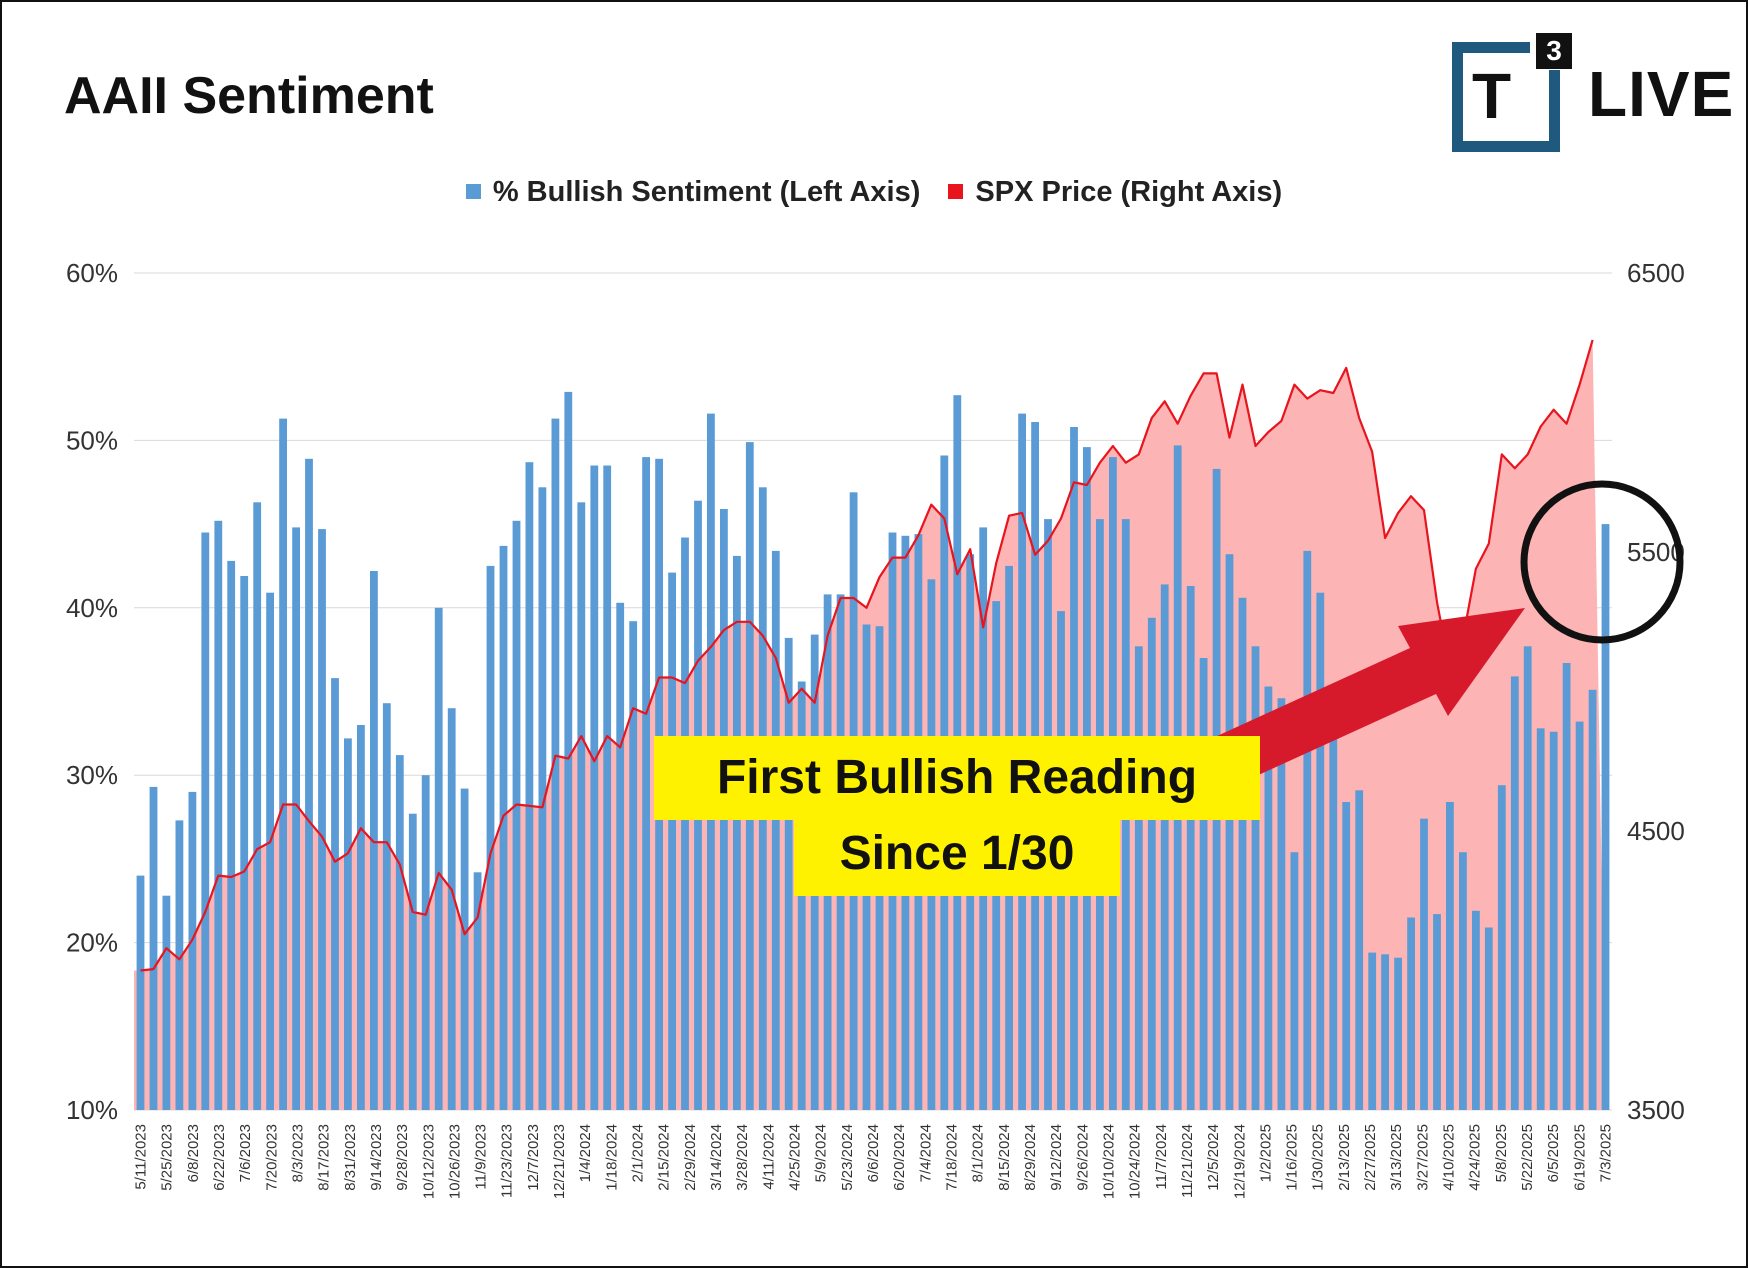 This screenshot has width=1748, height=1268. What do you see at coordinates (1422, 1157) in the screenshot?
I see `x-tick-label: 3/27/2025` at bounding box center [1422, 1157].